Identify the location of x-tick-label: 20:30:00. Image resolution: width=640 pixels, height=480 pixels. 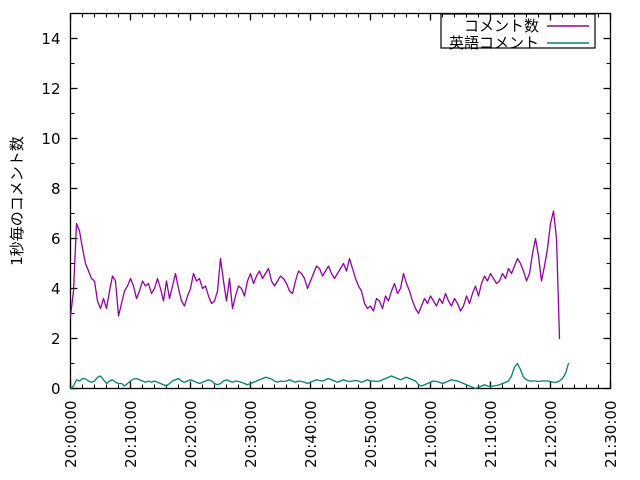
(251, 434).